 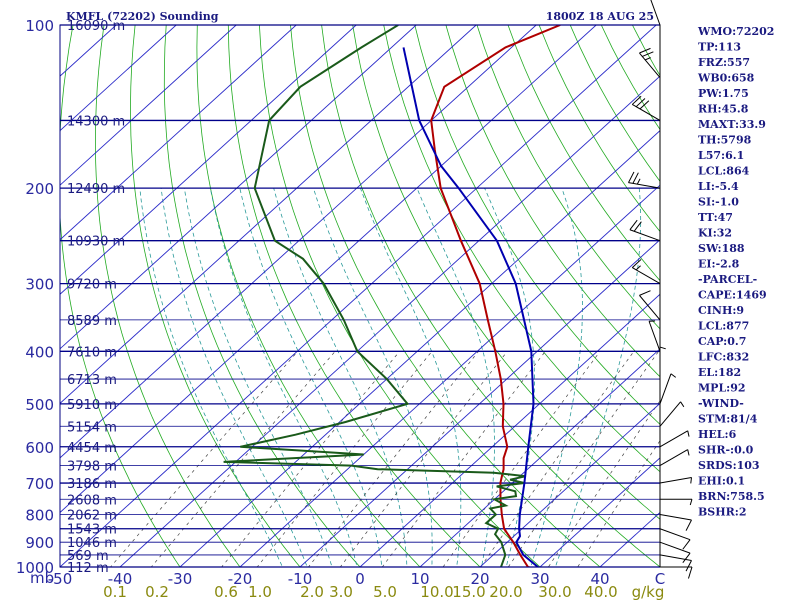 What do you see at coordinates (120, 579) in the screenshot?
I see `temperature-tick-label: -40` at bounding box center [120, 579].